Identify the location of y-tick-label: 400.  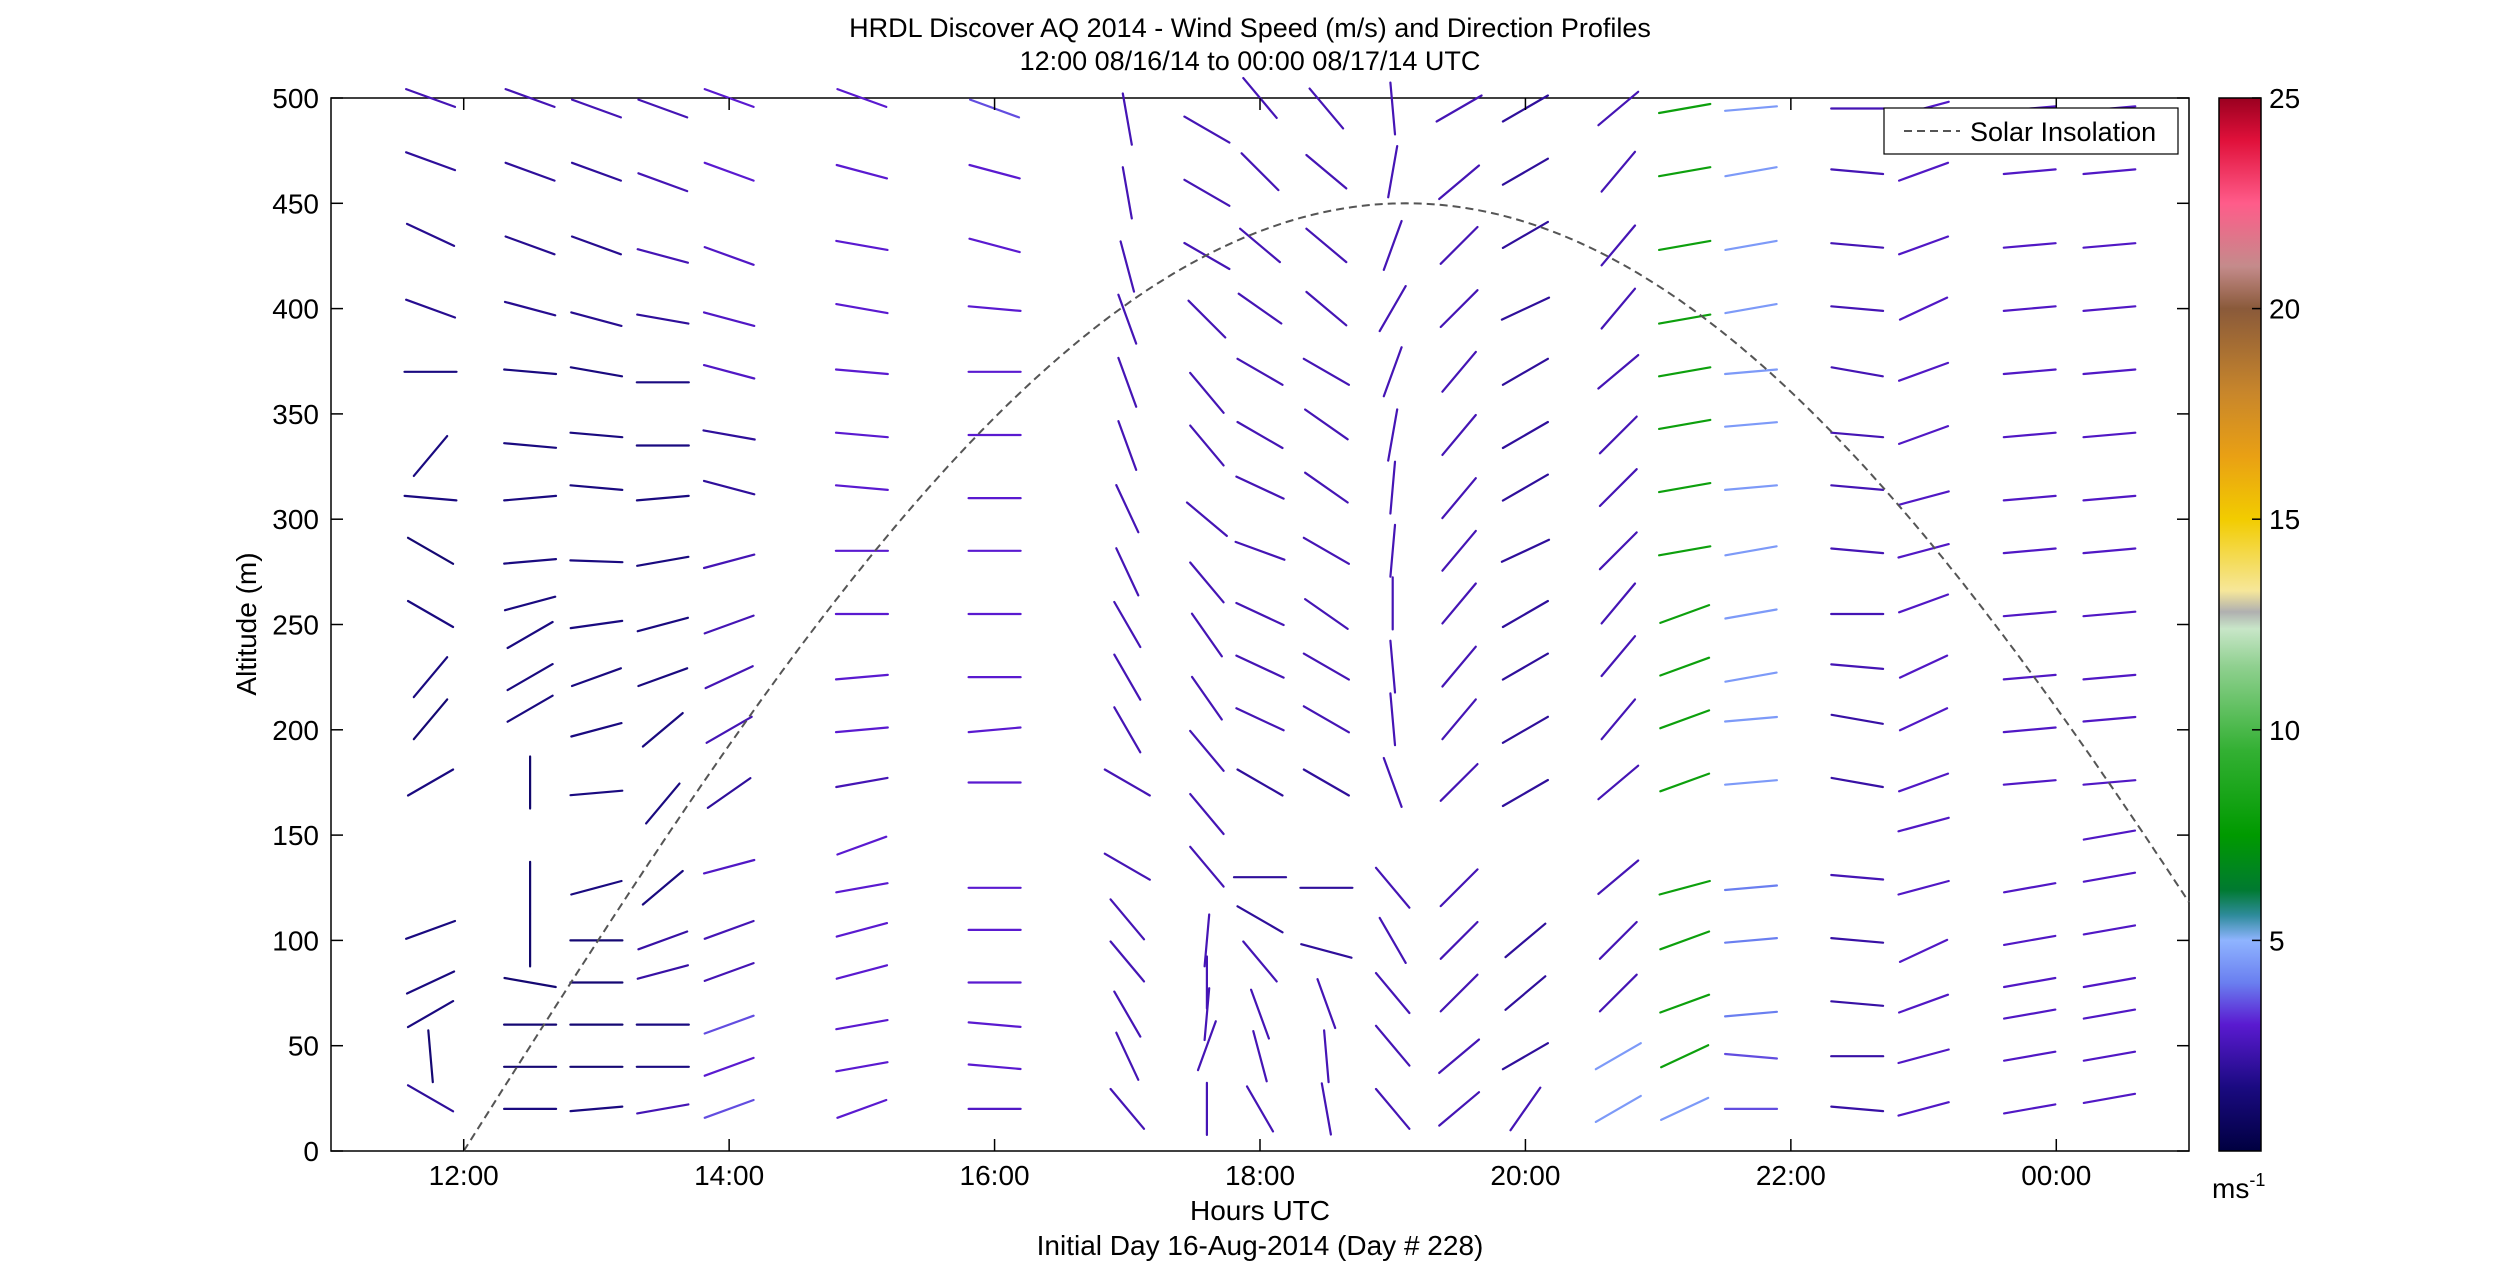
(295, 309).